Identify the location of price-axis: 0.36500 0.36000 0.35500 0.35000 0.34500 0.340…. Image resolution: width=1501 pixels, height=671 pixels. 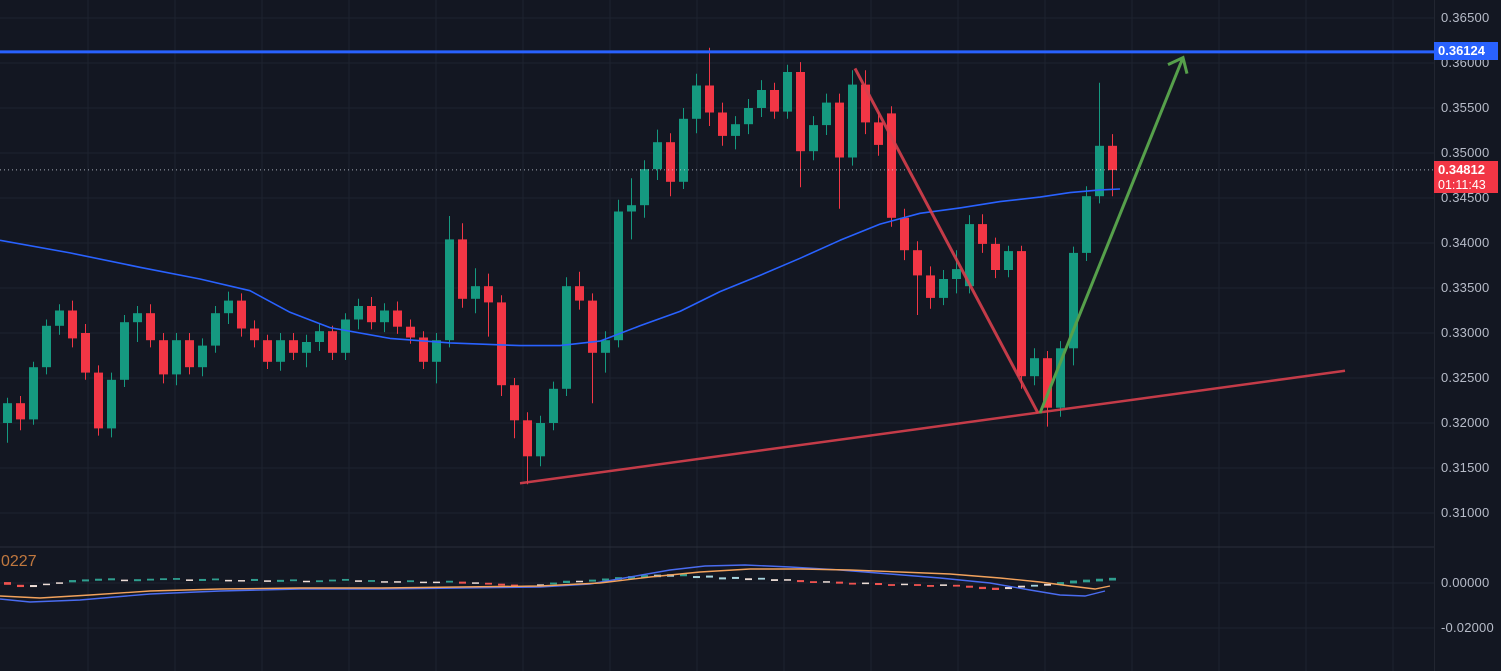
(1467, 335).